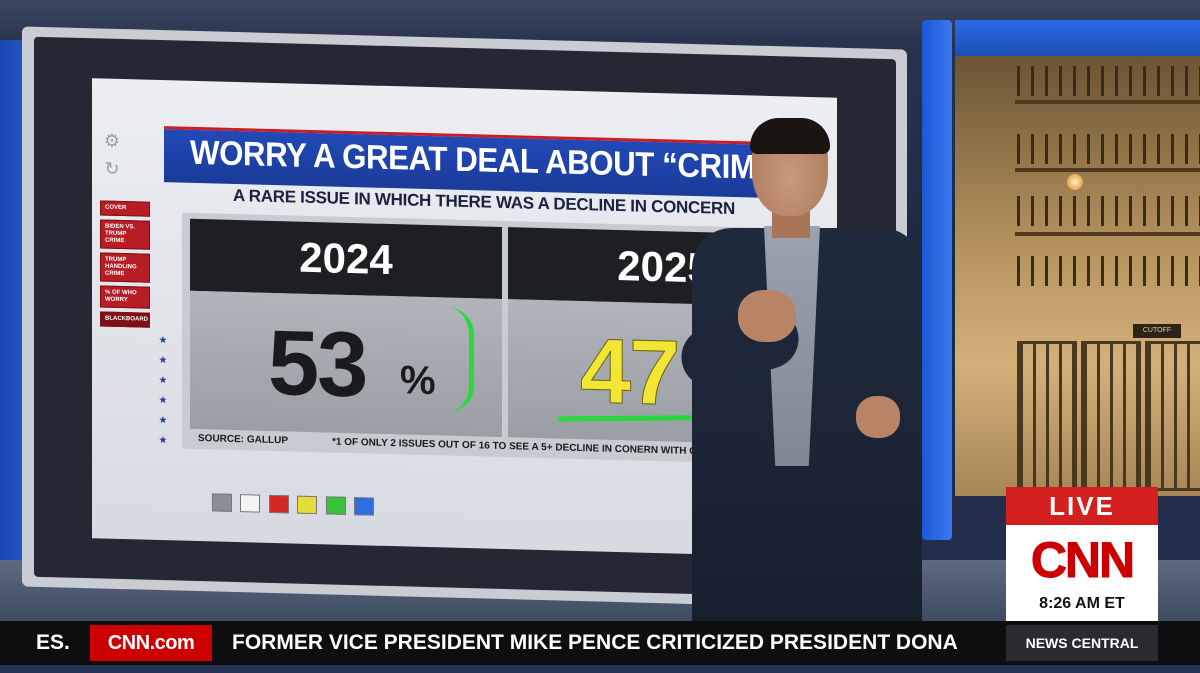 The width and height of the screenshot is (1200, 673). Describe the element at coordinates (125, 319) in the screenshot. I see `sidebar-item-blackboard: BLACKBOARD` at that location.